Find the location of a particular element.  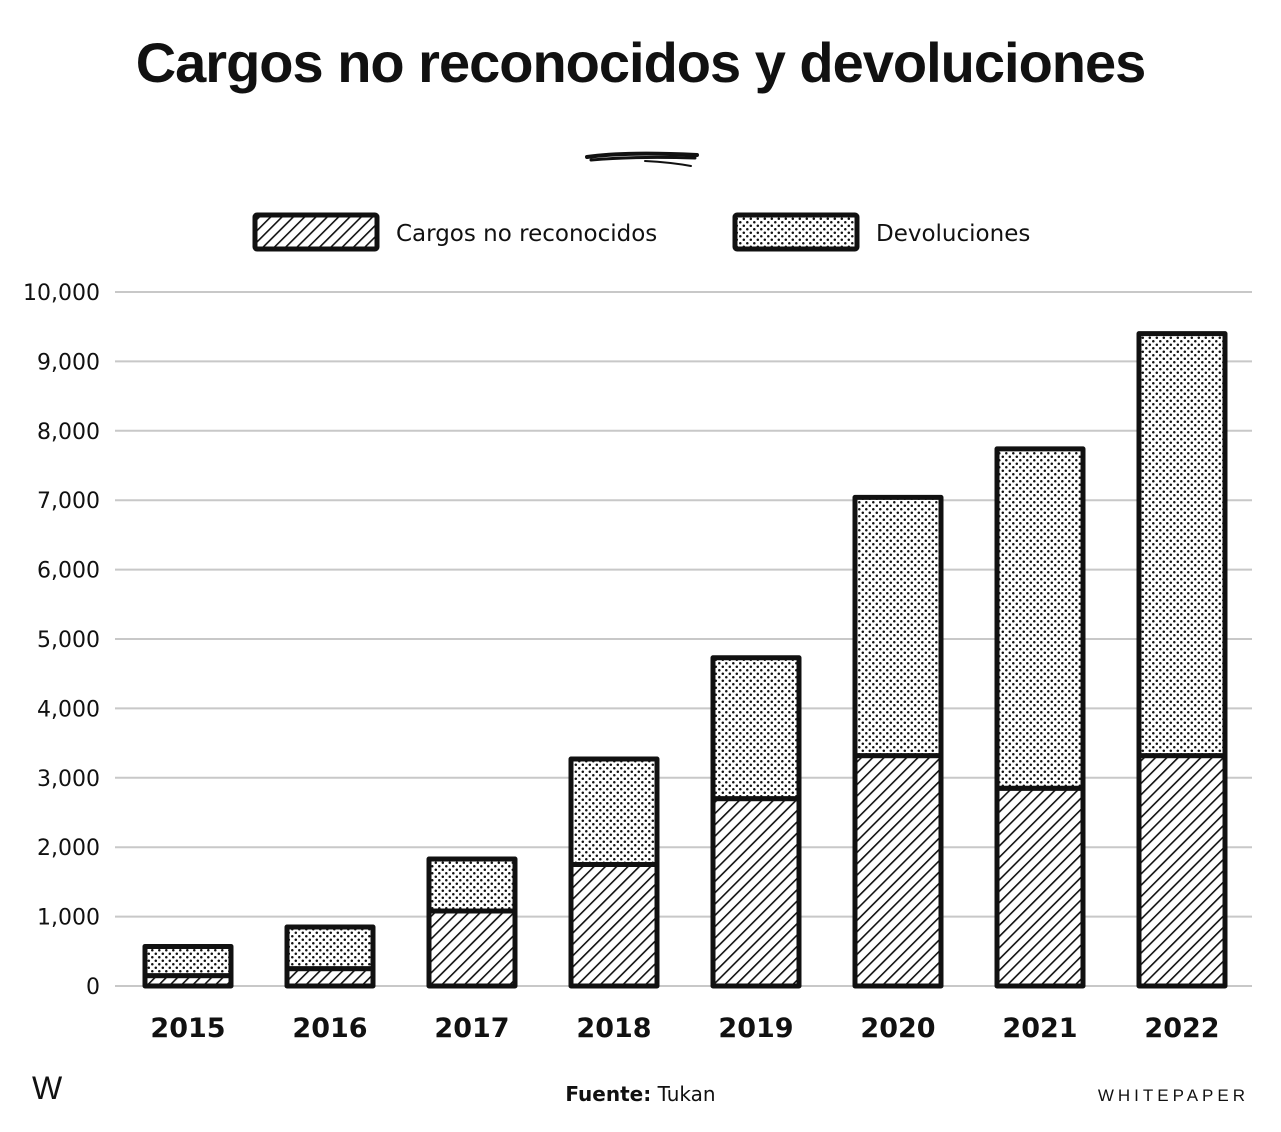

y-tick-label: 0 is located at coordinates (93, 987).